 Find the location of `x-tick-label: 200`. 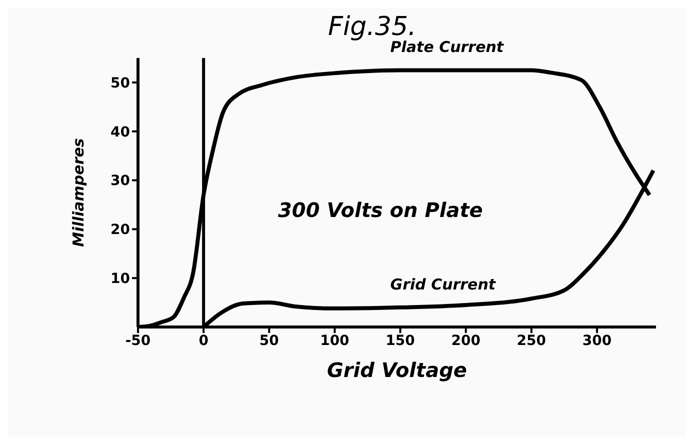

x-tick-label: 200 is located at coordinates (466, 340).